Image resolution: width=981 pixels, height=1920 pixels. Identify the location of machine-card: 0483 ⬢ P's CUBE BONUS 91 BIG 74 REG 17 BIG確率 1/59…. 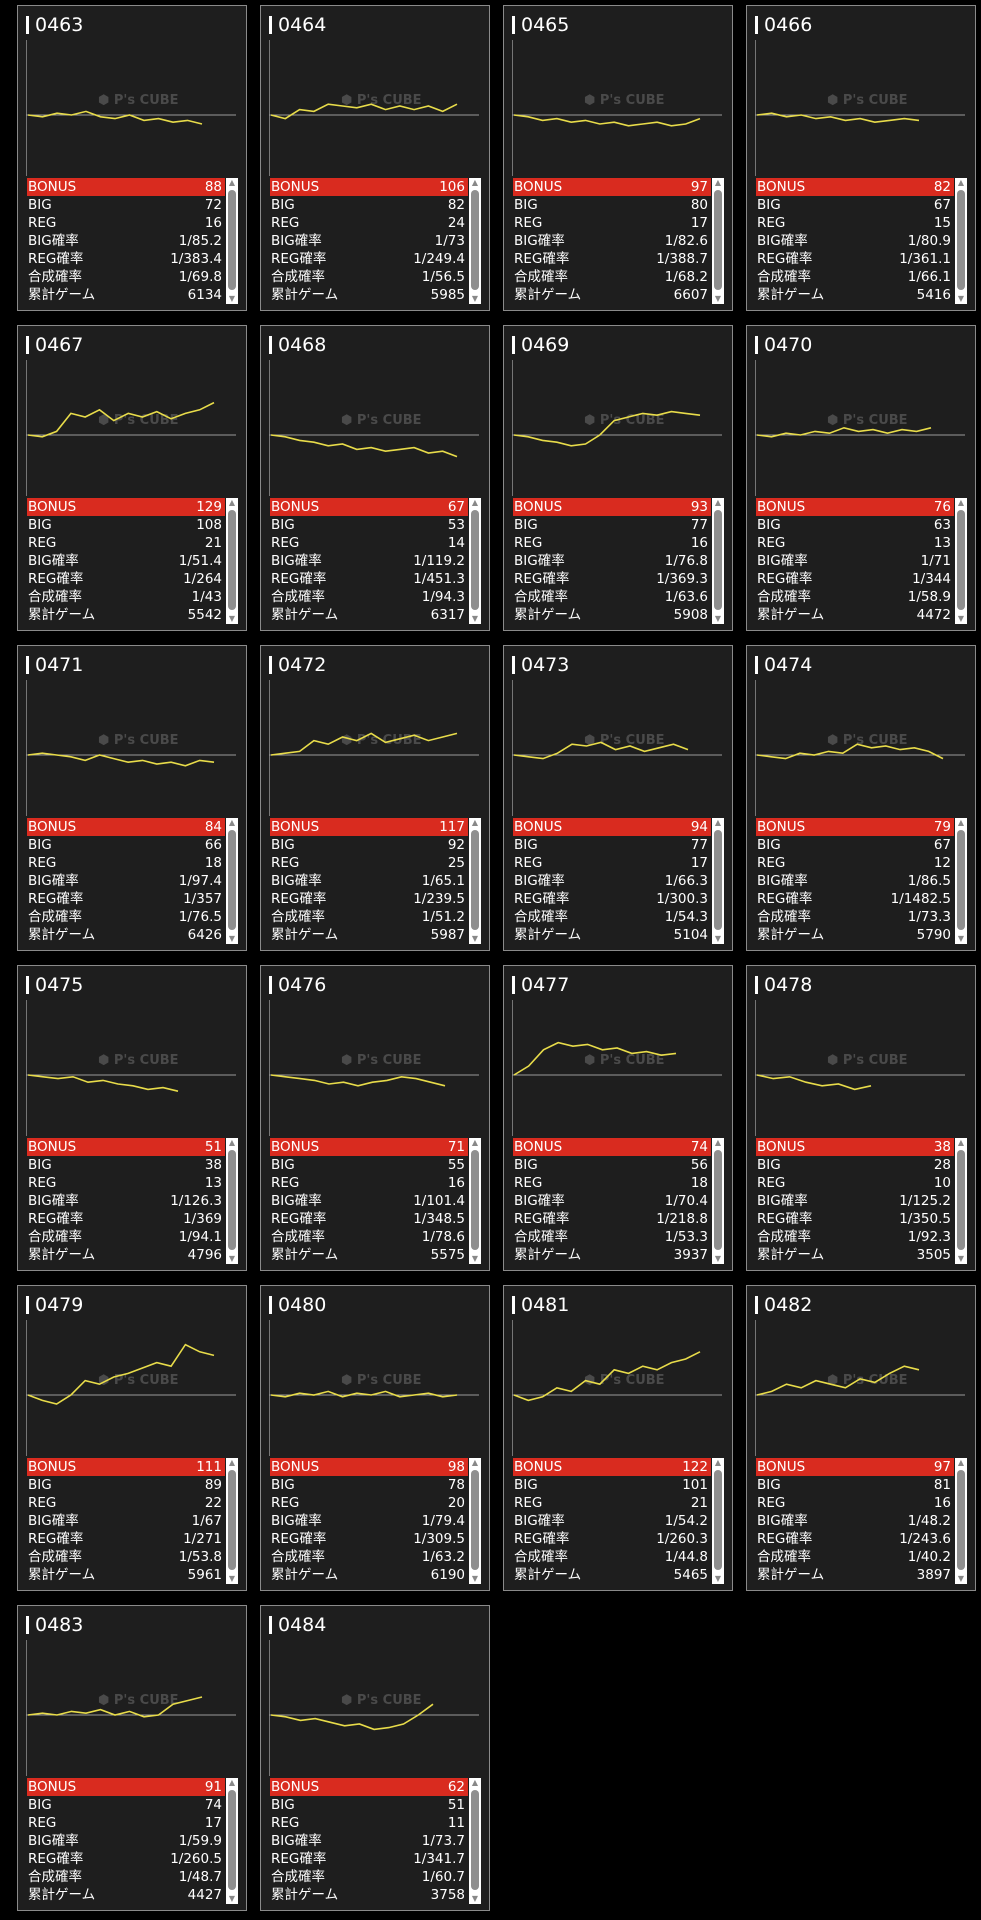
(132, 1758).